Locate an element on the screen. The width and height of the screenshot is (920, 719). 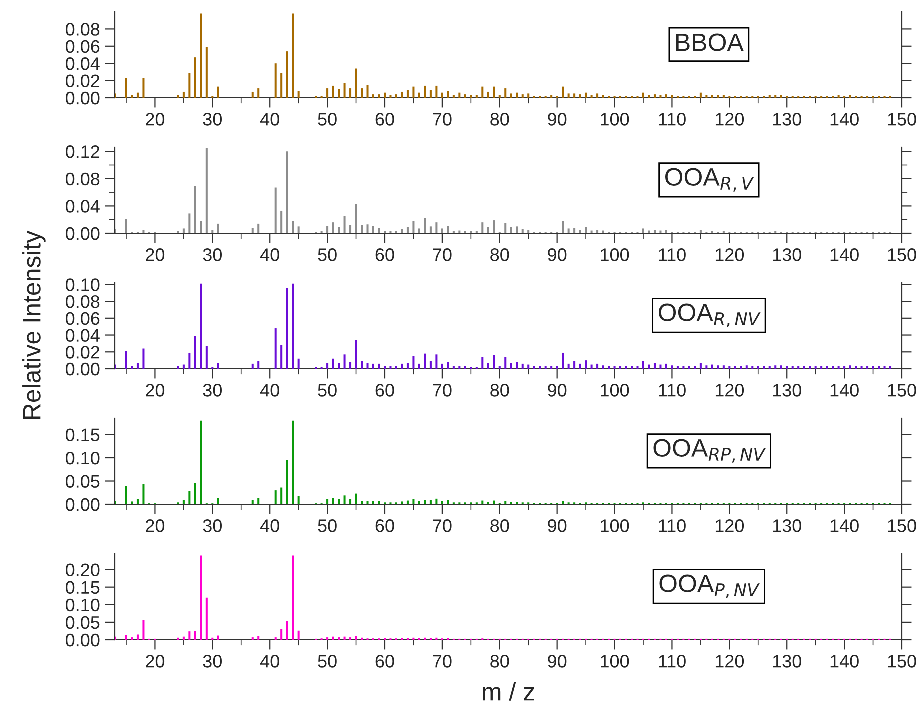
x-tick-label: 50 is located at coordinates (327, 526).